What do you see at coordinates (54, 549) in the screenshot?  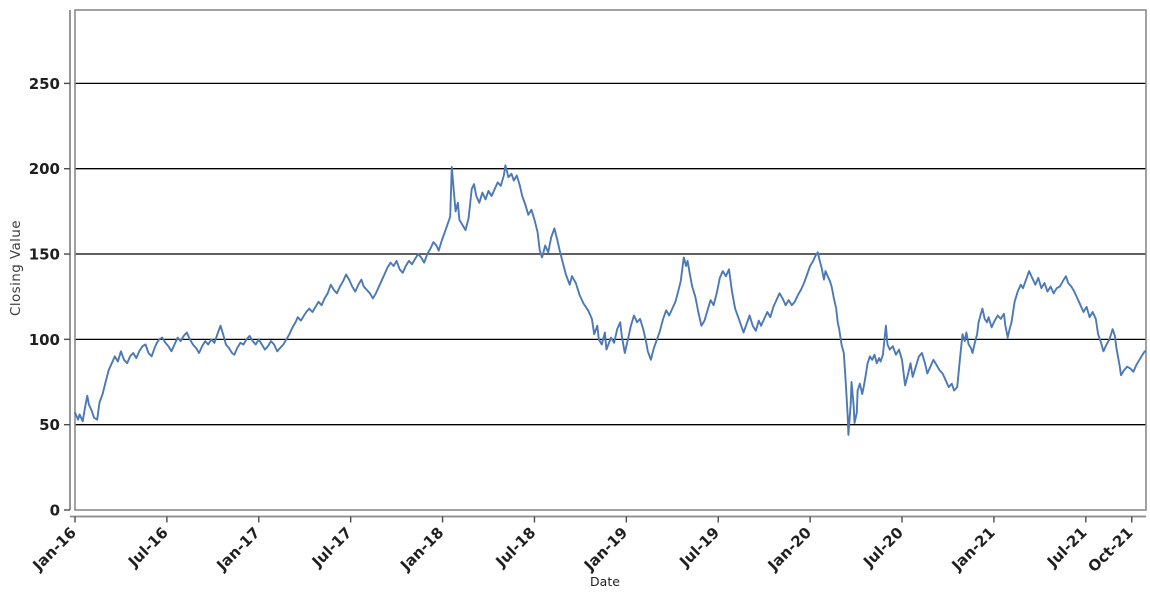 I see `x-tick-label: Jan-16` at bounding box center [54, 549].